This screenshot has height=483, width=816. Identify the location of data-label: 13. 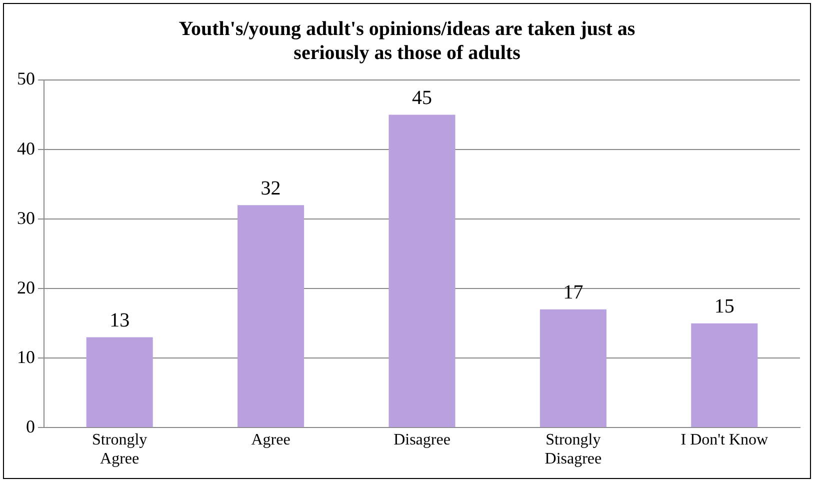
(120, 320).